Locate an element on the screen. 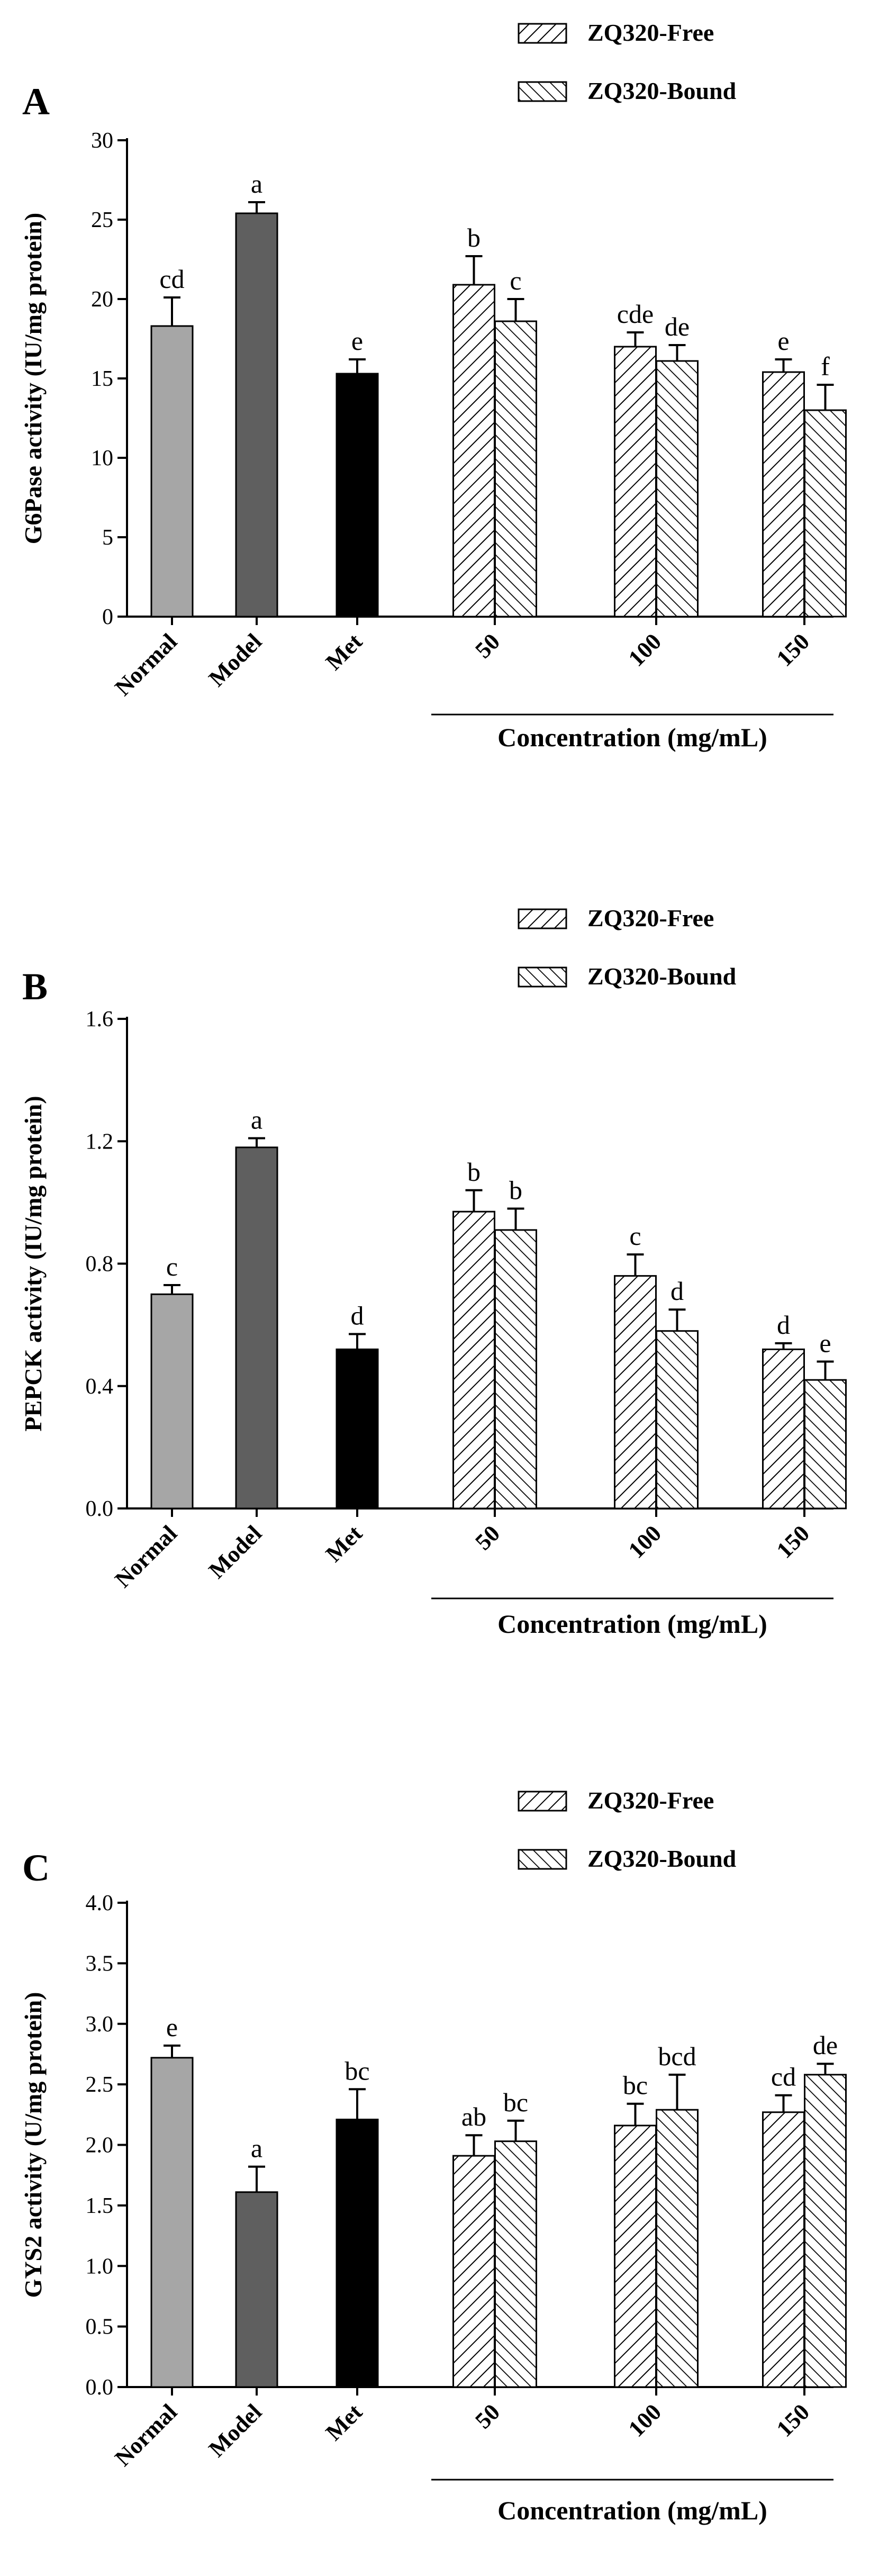  significance-letter: f is located at coordinates (825, 366).